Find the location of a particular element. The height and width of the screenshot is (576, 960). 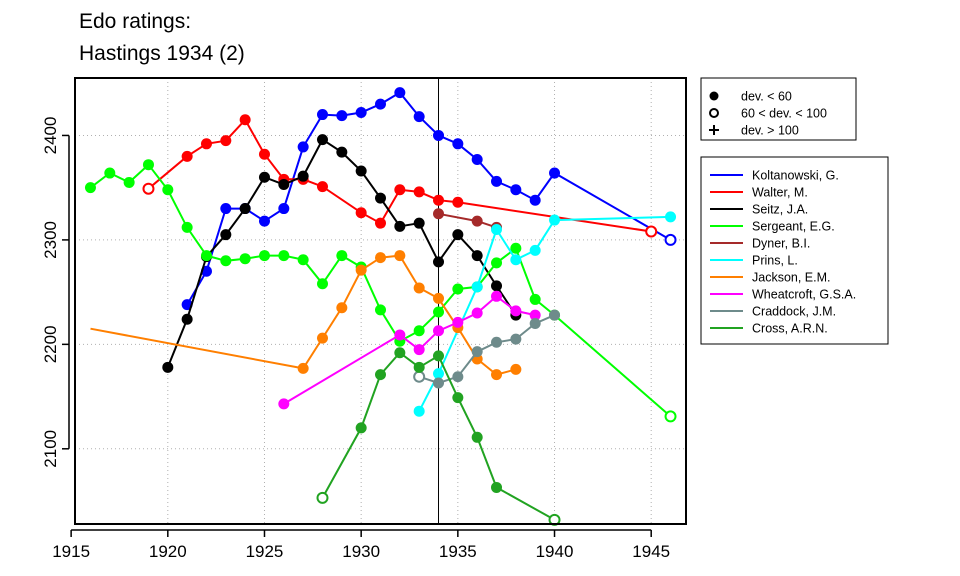

series-legend-label: Seitz, J.A. is located at coordinates (780, 210).